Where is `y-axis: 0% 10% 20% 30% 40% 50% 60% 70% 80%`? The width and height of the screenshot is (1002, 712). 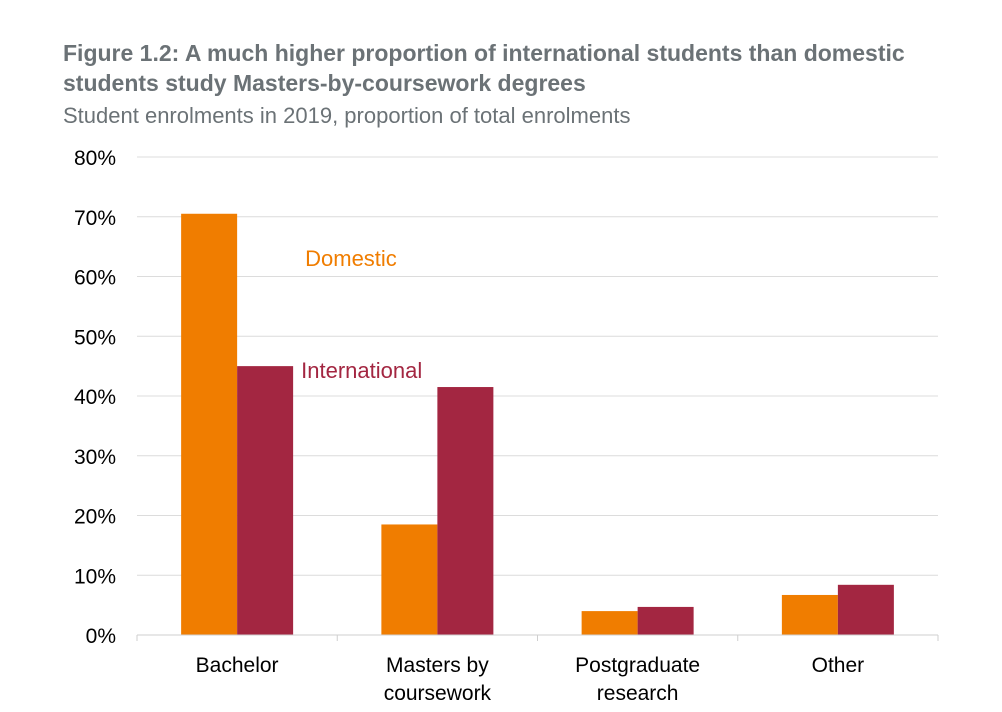
y-axis: 0% 10% 20% 30% 40% 50% 60% 70% 80% is located at coordinates (95, 397).